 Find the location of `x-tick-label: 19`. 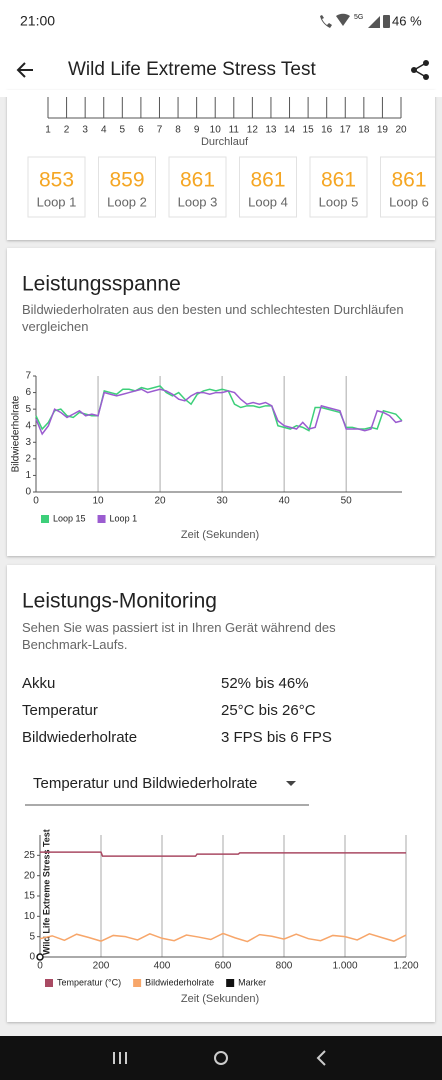

x-tick-label: 19 is located at coordinates (383, 130).